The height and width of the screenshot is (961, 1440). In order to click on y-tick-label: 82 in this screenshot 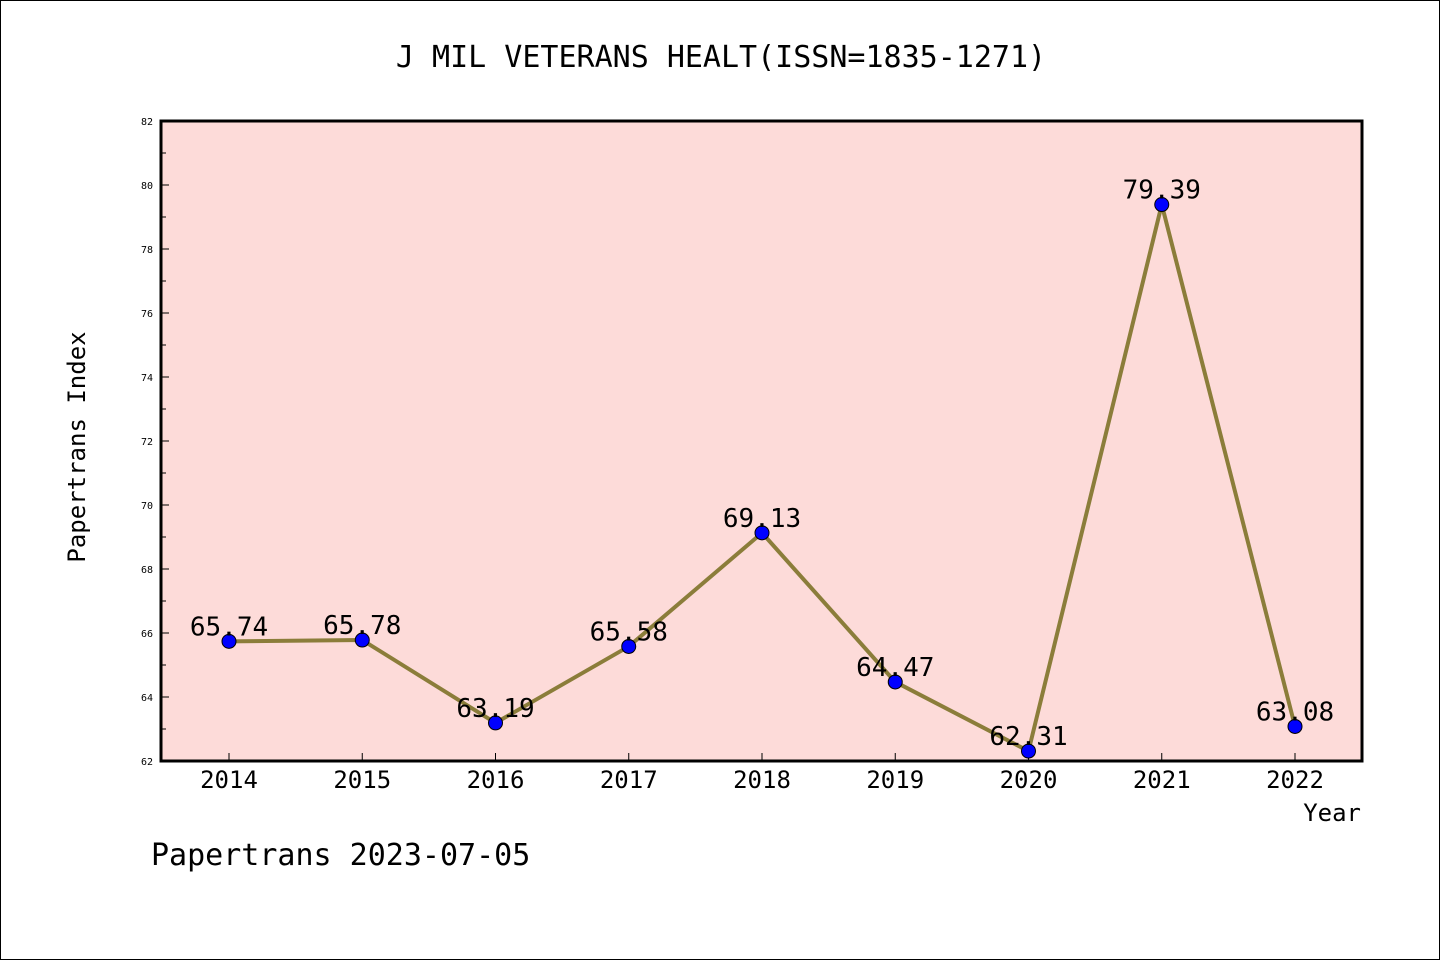, I will do `click(147, 122)`.